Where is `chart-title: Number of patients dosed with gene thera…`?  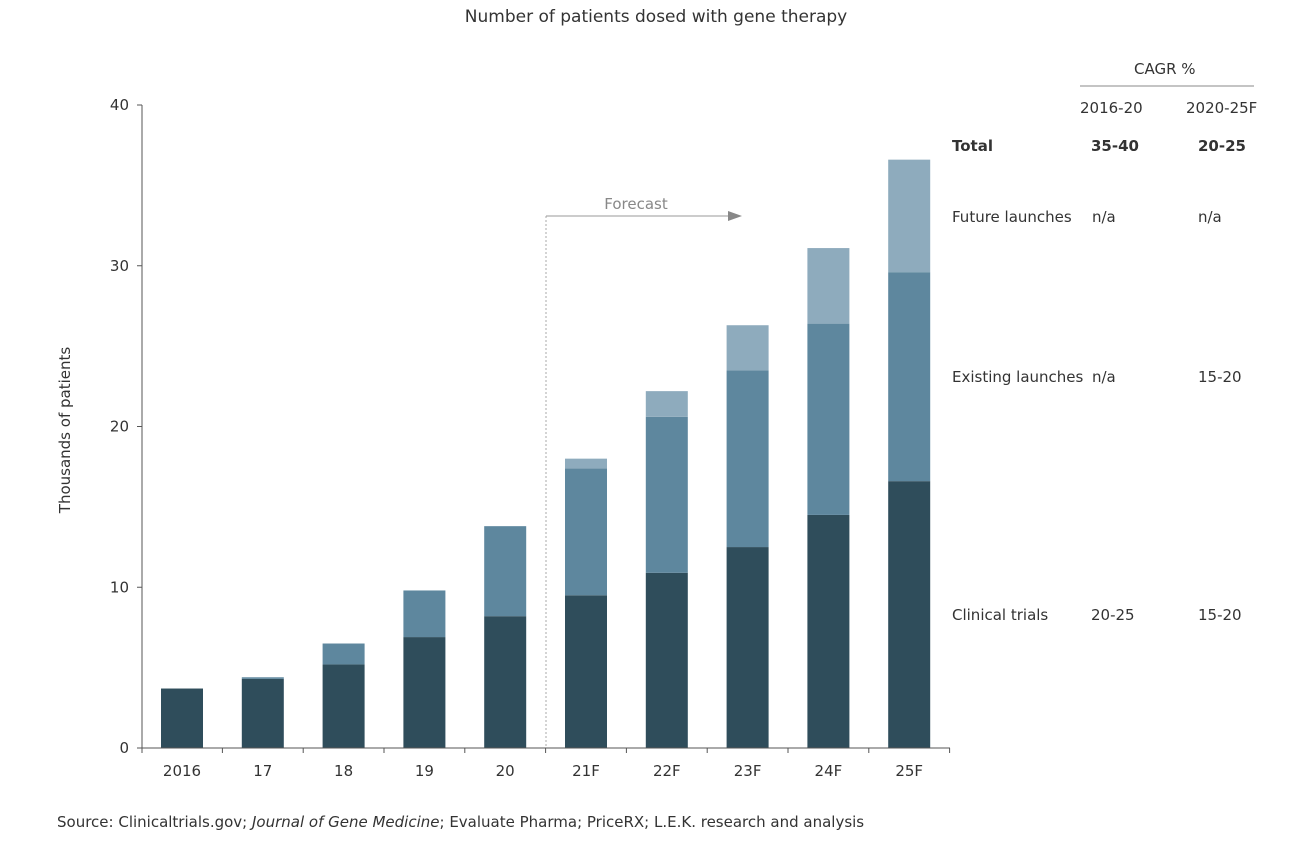
chart-title: Number of patients dosed with gene thera… is located at coordinates (656, 17).